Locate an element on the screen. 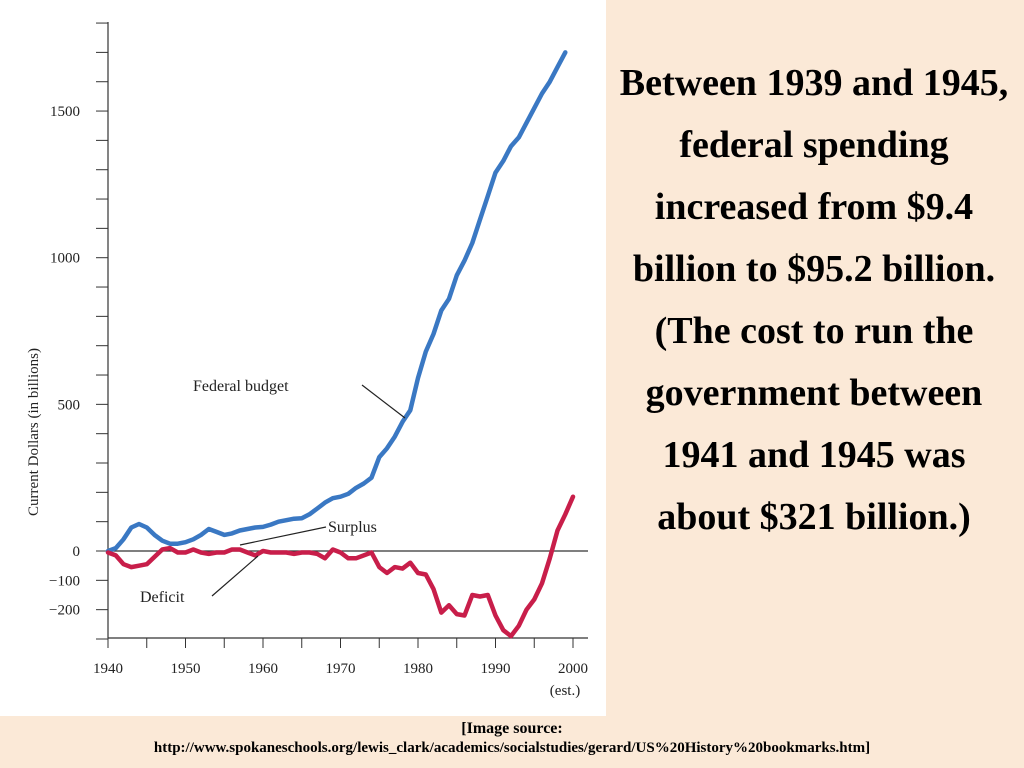  y-tick-label: −100 is located at coordinates (64, 581).